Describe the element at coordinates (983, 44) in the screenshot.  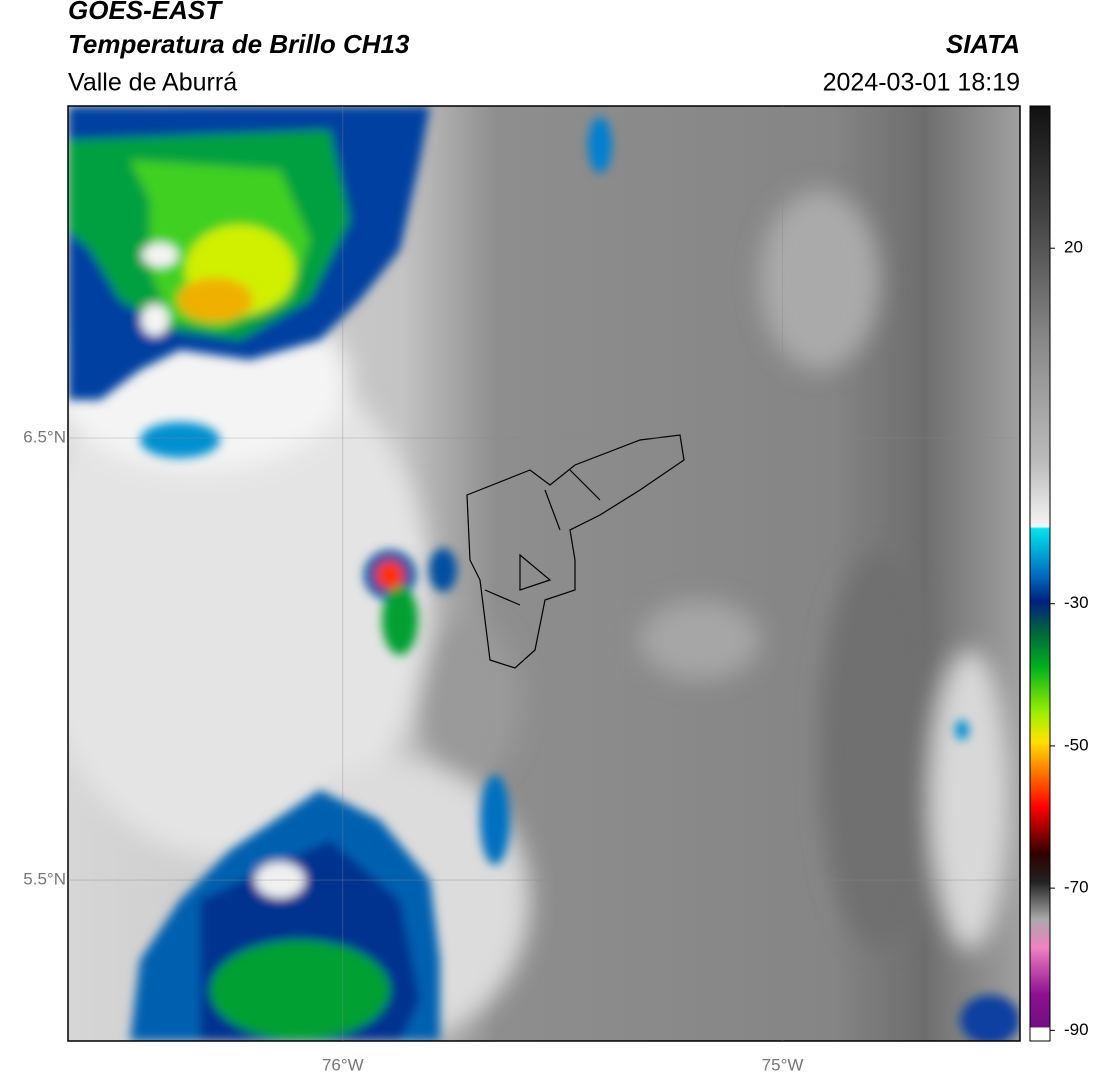
I see `source: SIATA` at that location.